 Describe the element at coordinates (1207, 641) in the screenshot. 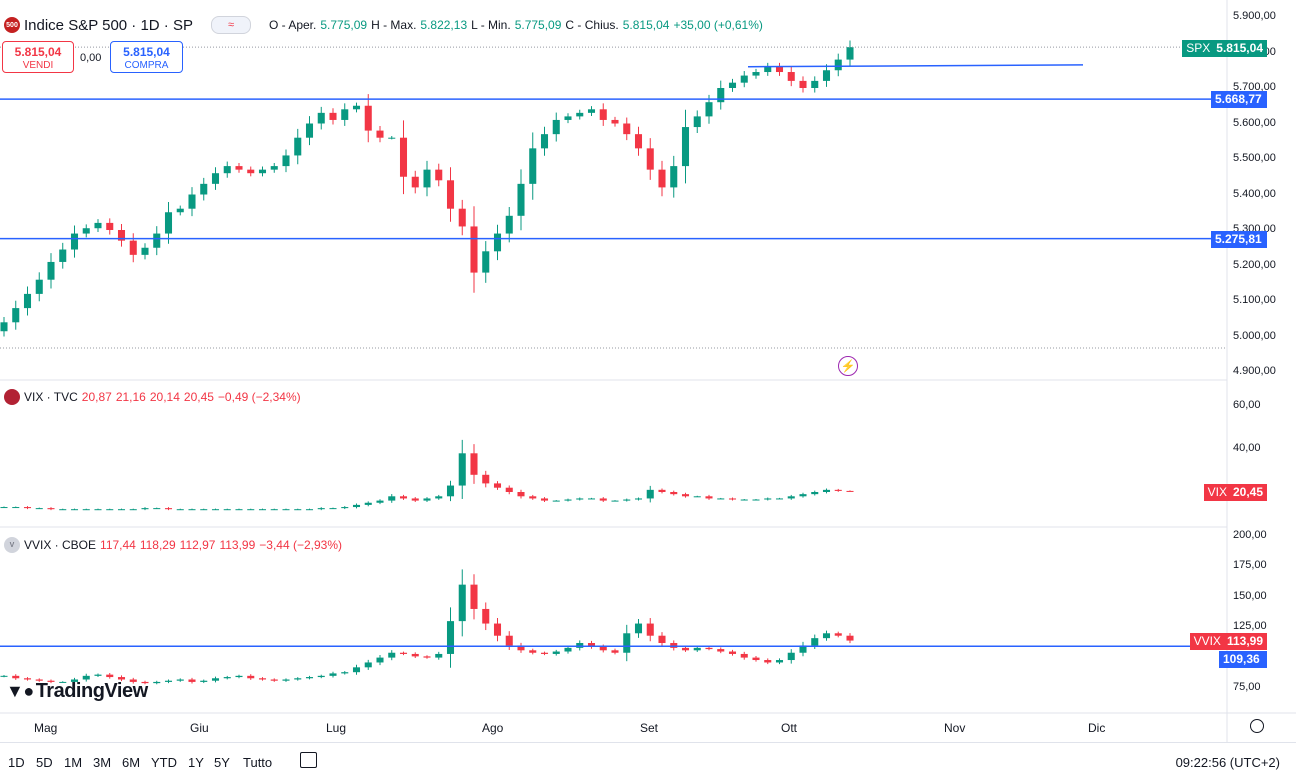

I see `vvix-tag-symbol: VVIX` at that location.